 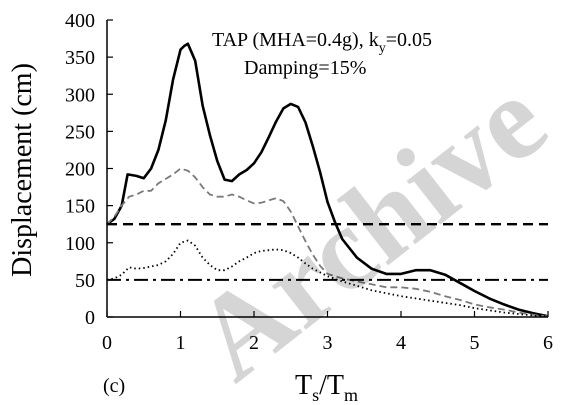 I want to click on annotation-line-2: Damping=15%, so click(x=305, y=68).